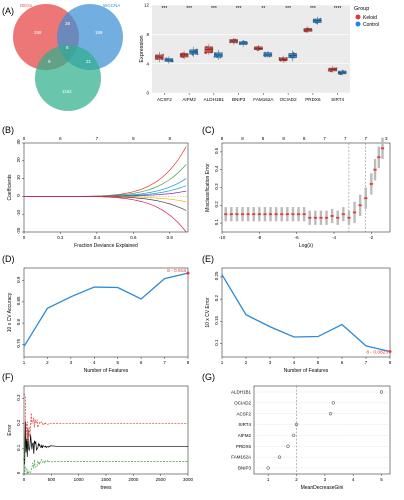 The width and height of the screenshot is (404, 500). What do you see at coordinates (306, 371) in the screenshot?
I see `x-axis-label: Number of Features` at bounding box center [306, 371].